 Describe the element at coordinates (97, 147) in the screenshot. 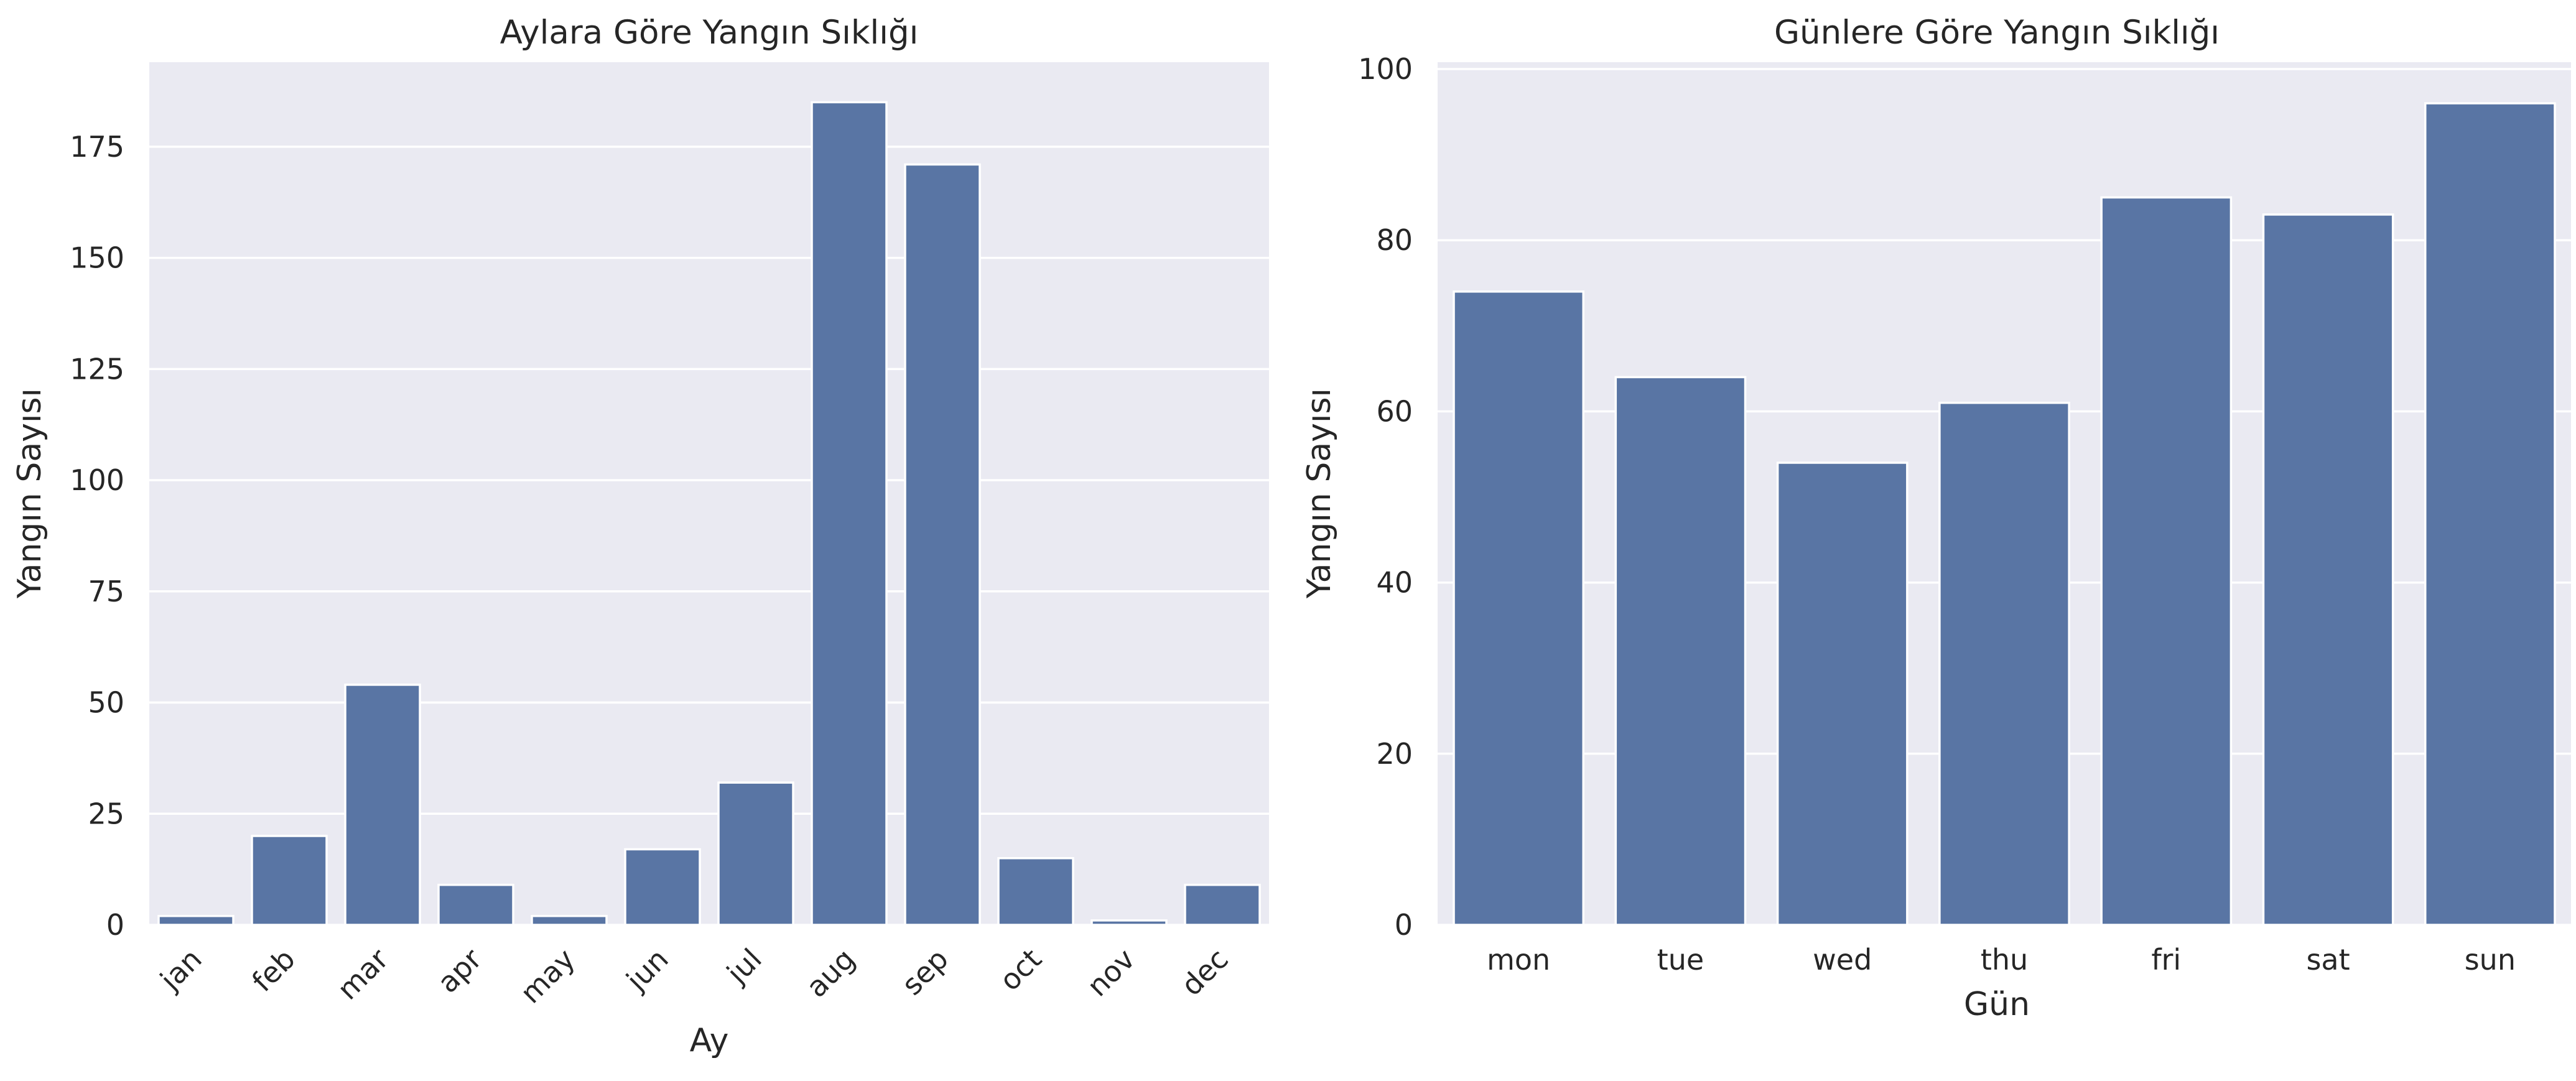

I see `y-tick-label-month-175: 175` at that location.